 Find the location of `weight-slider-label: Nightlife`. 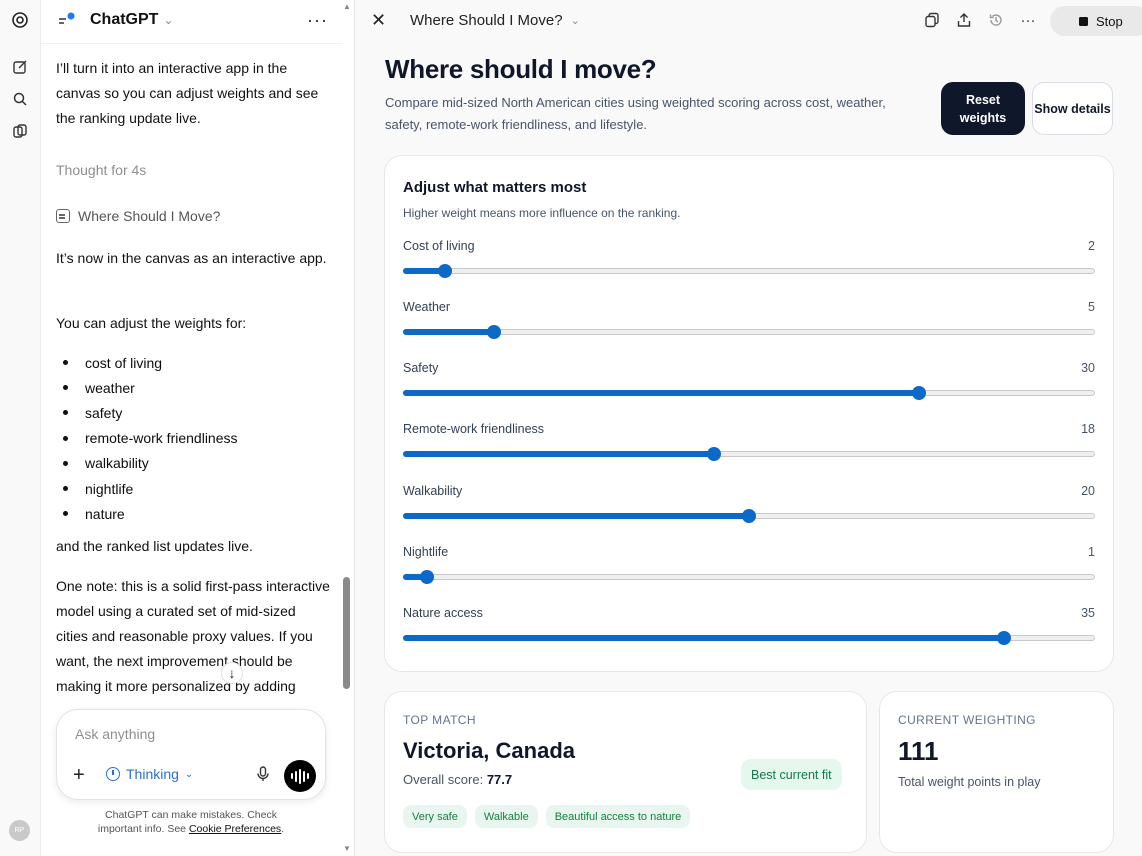

weight-slider-label: Nightlife is located at coordinates (426, 552).